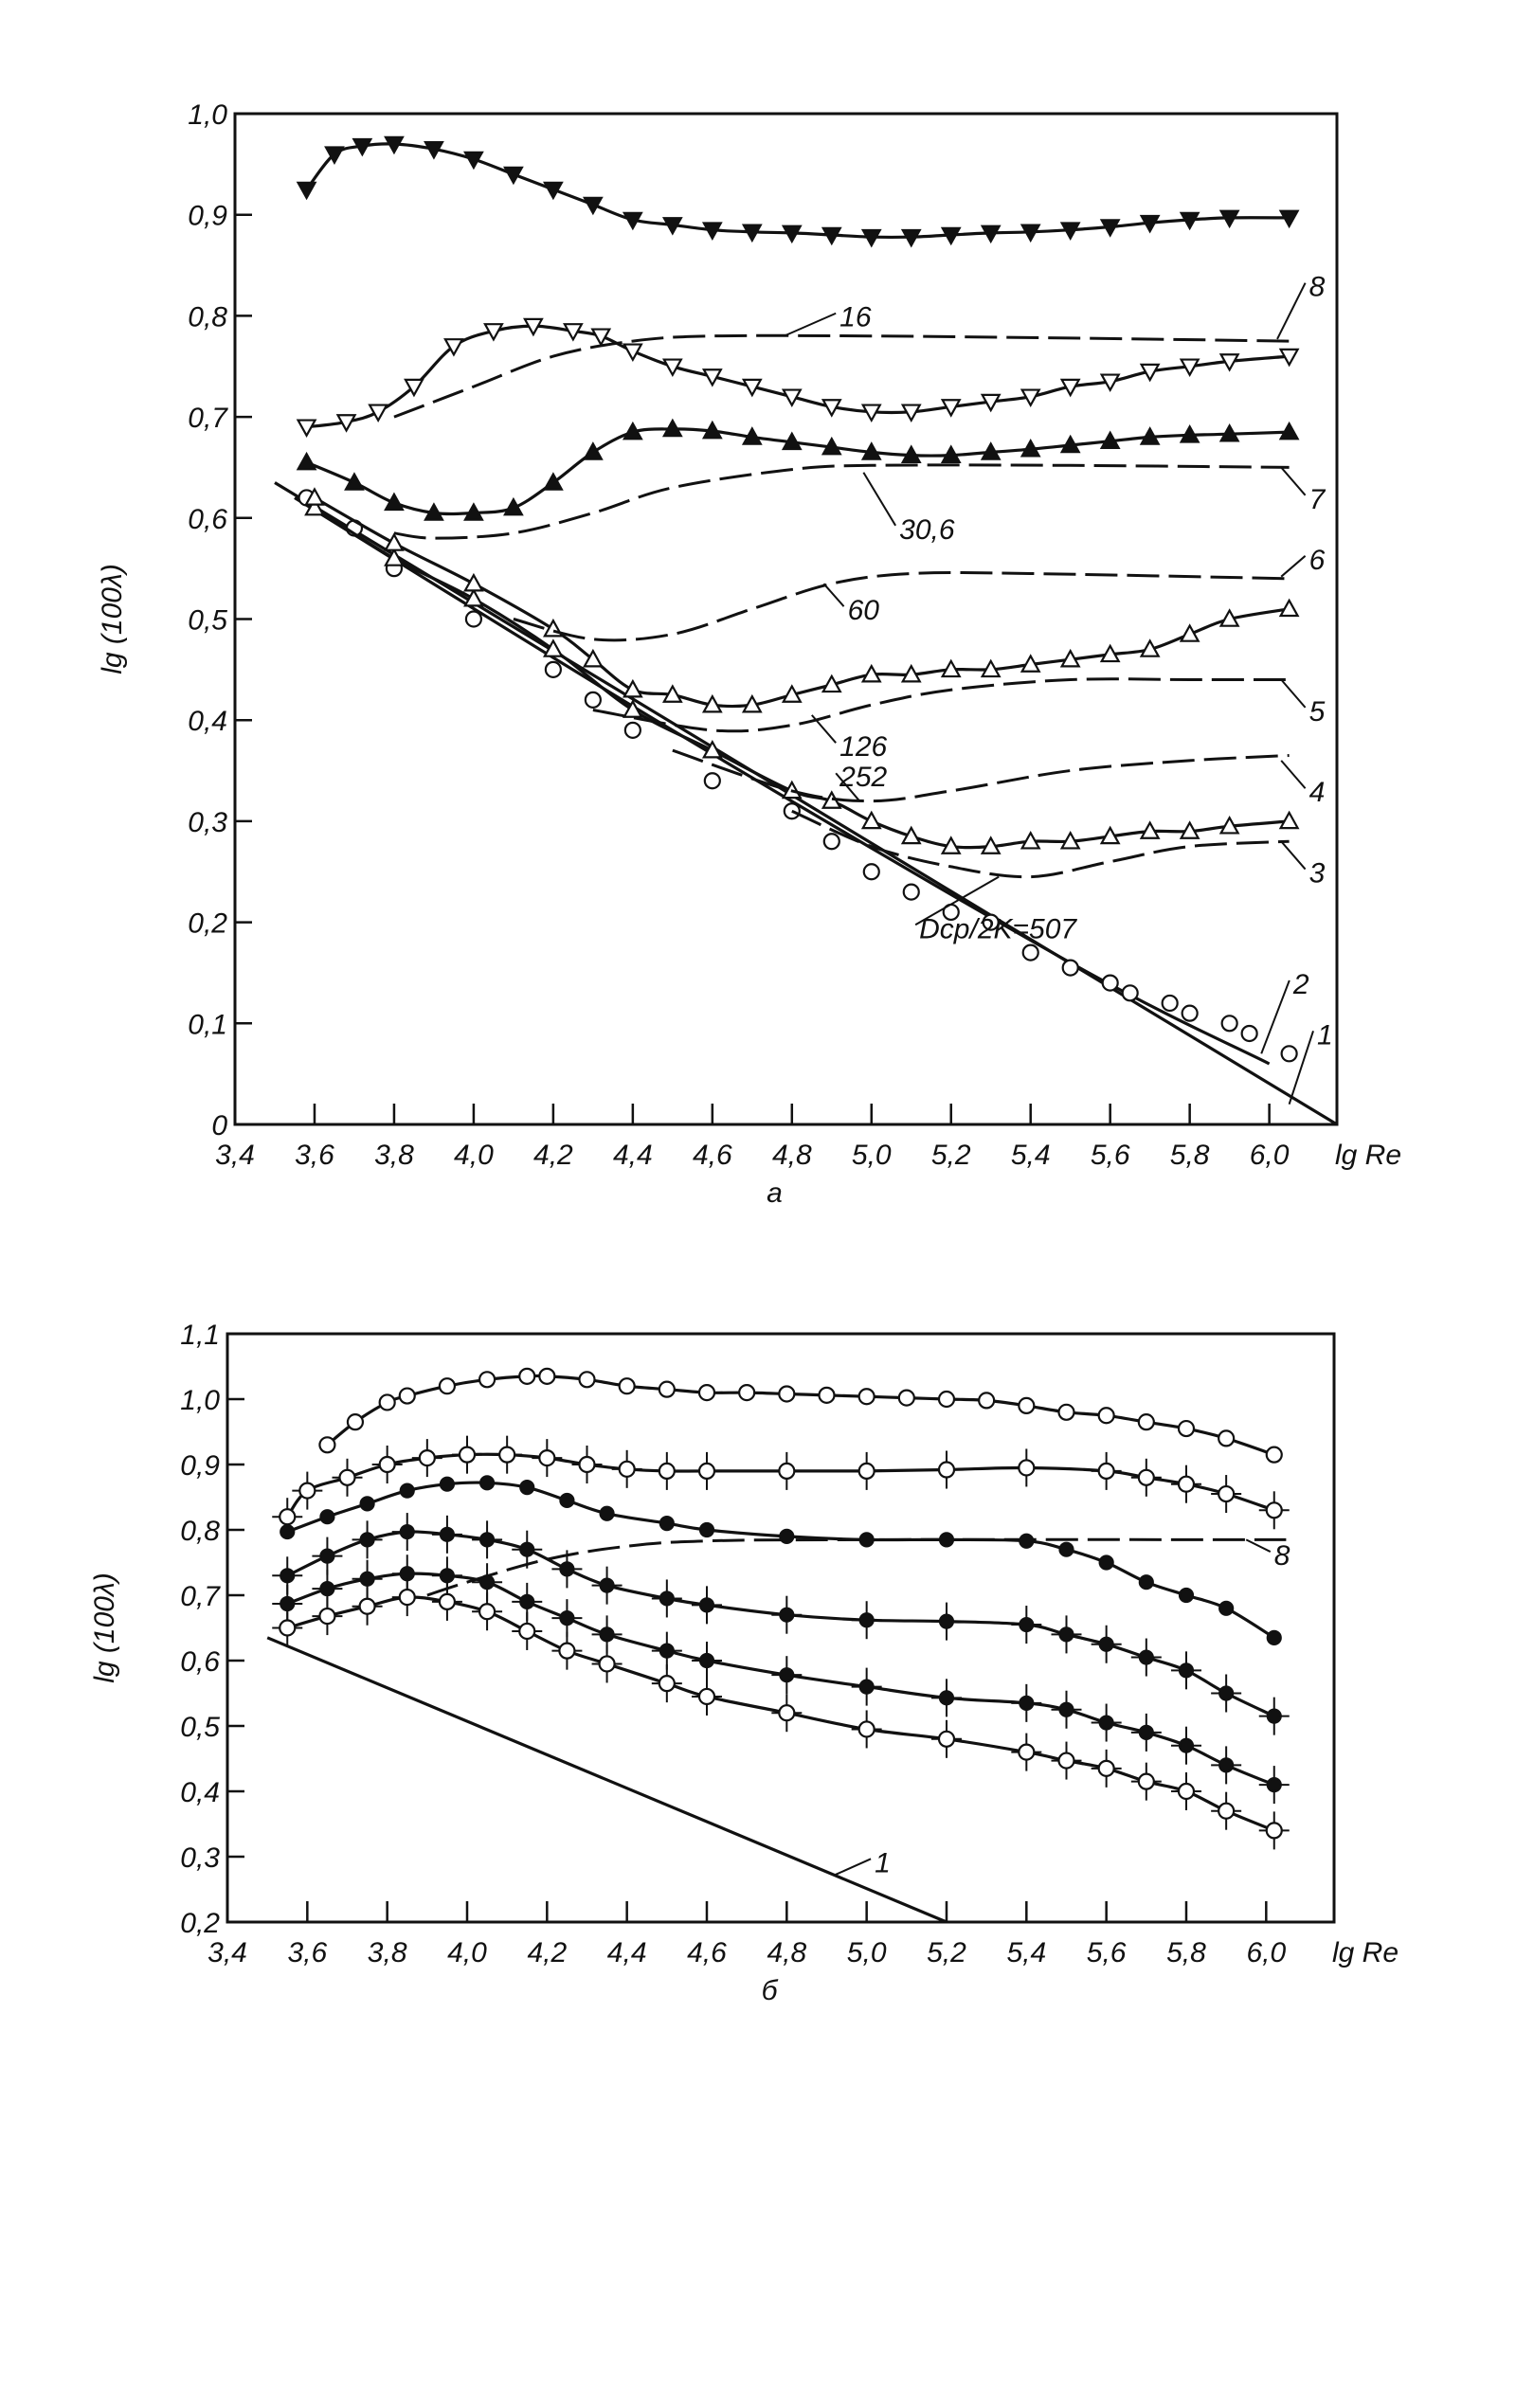 The width and height of the screenshot is (1516, 2408). Describe the element at coordinates (1300, 984) in the screenshot. I see `annotation-label: 2` at that location.